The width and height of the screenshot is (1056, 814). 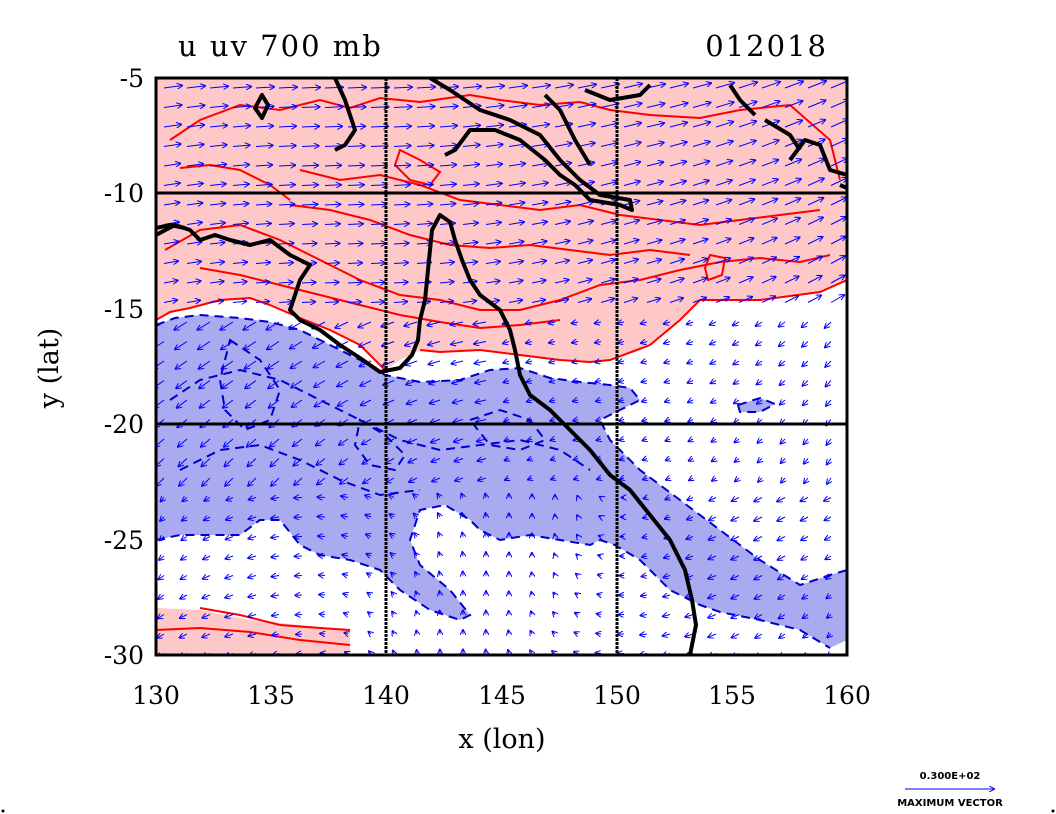 What do you see at coordinates (617, 695) in the screenshot?
I see `x-tick-label: 150` at bounding box center [617, 695].